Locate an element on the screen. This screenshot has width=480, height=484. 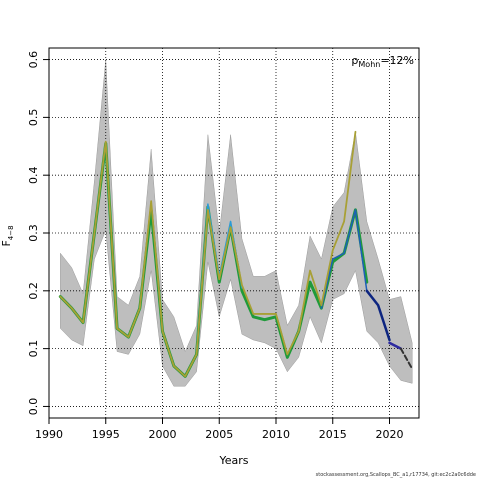
y-tick-label: 0.6 is located at coordinates (33, 60).